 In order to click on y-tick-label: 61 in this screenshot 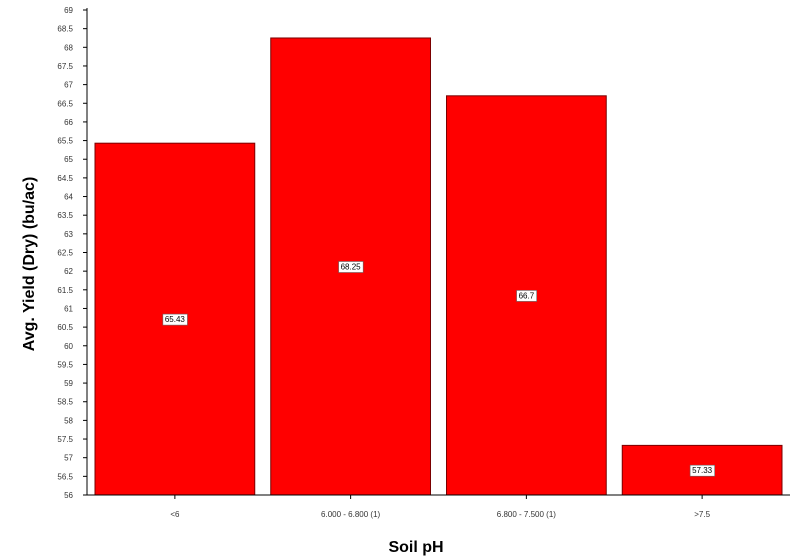, I will do `click(68, 308)`.